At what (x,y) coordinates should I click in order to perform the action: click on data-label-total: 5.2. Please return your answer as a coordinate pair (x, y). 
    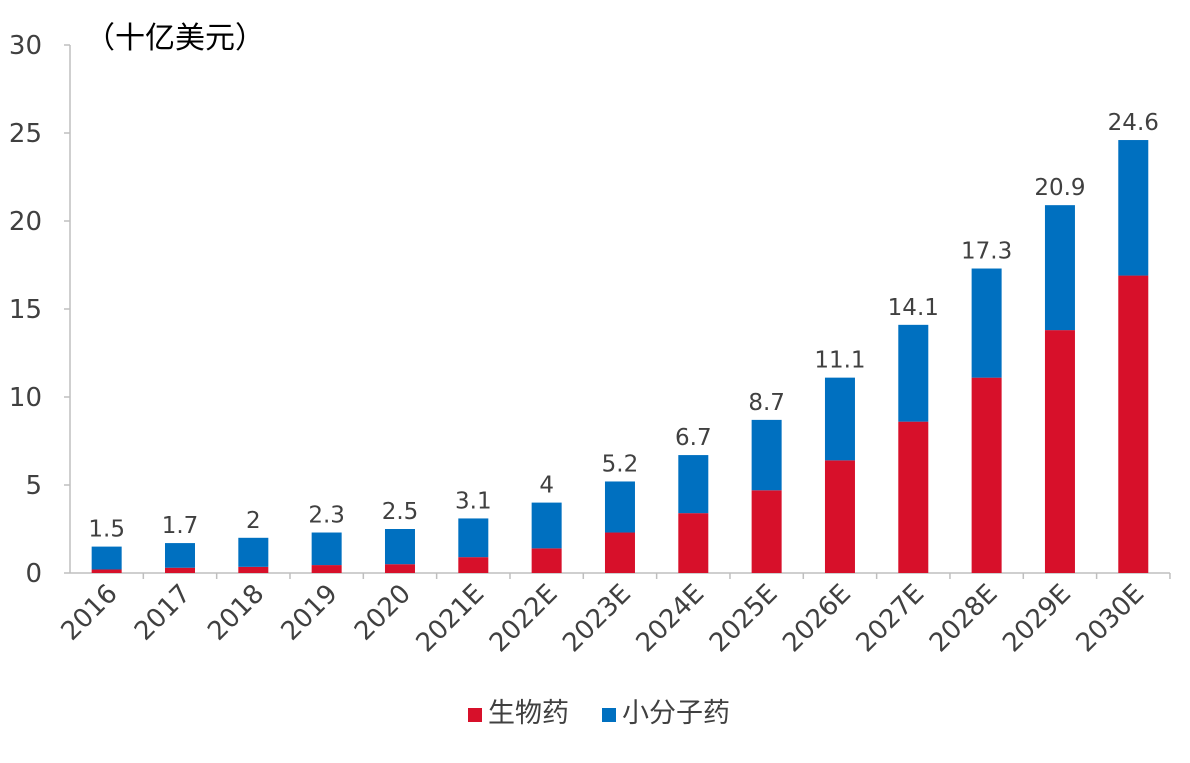
    Looking at the image, I should click on (620, 464).